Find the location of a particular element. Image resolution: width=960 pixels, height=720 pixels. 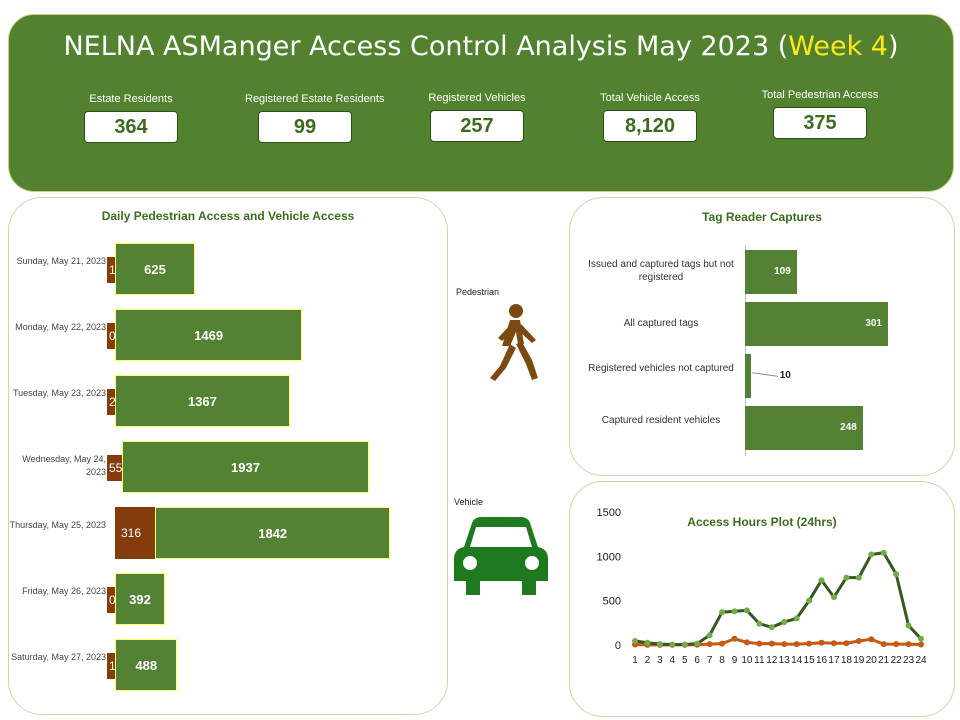

y-tick-label: 1000 is located at coordinates (609, 557).